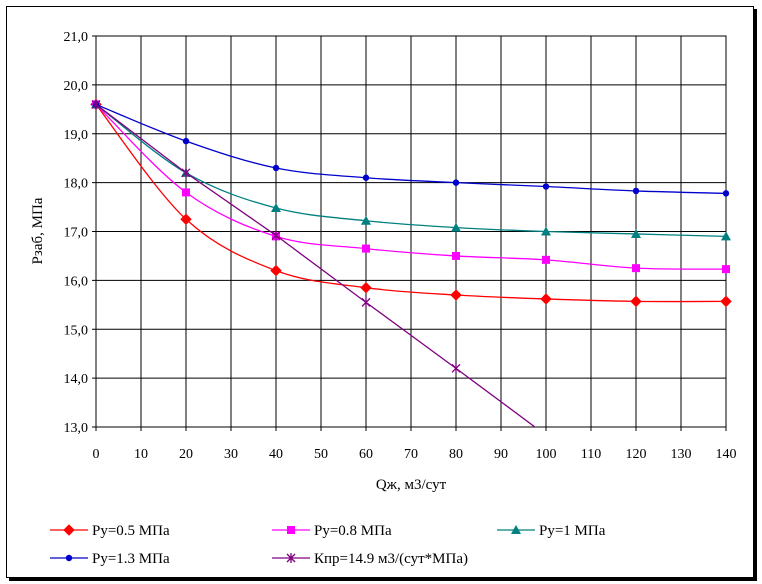 This screenshot has height=584, width=762. Describe the element at coordinates (321, 454) in the screenshot. I see `x-tick-label: 50` at that location.